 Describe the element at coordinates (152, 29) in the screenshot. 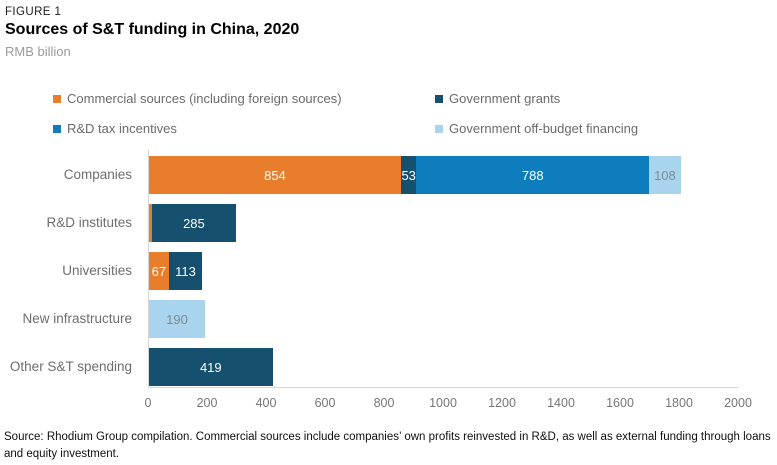

I see `page-title: Sources of S&T funding in China, 2020` at that location.